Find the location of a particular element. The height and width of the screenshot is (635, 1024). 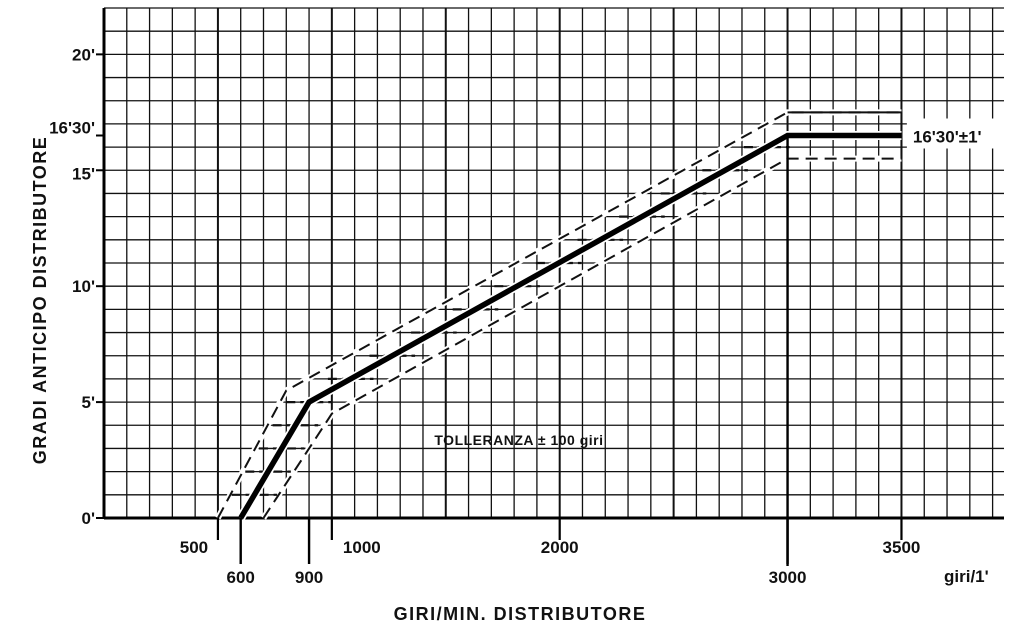

x-axis-title: GIRI/MIN. DISTRIBUTORE is located at coordinates (520, 614).